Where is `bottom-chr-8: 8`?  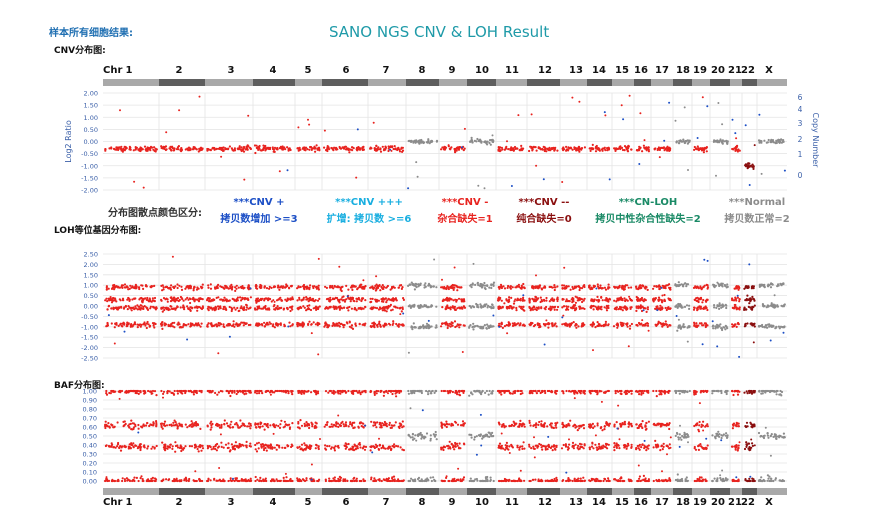 bottom-chr-8: 8 is located at coordinates (422, 502).